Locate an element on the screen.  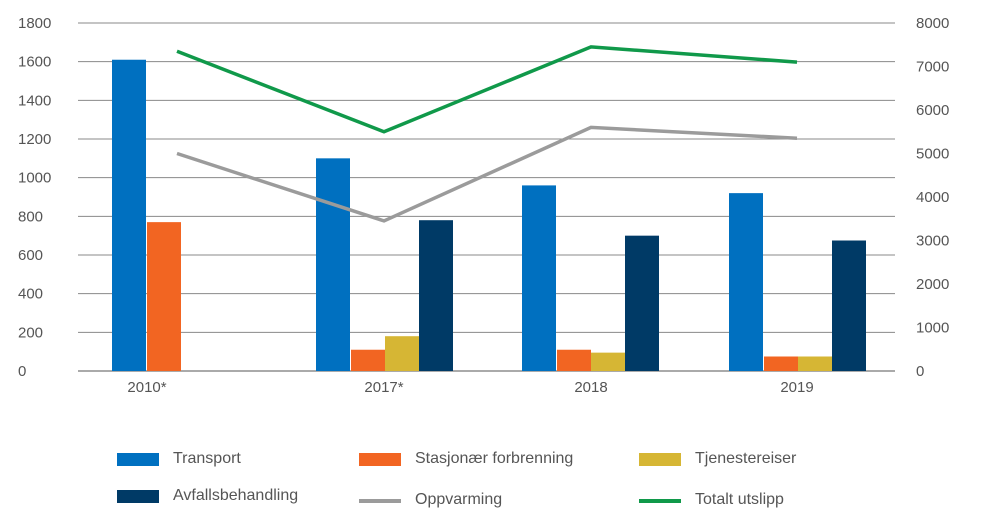
right-tick-label: 0 is located at coordinates (920, 371).